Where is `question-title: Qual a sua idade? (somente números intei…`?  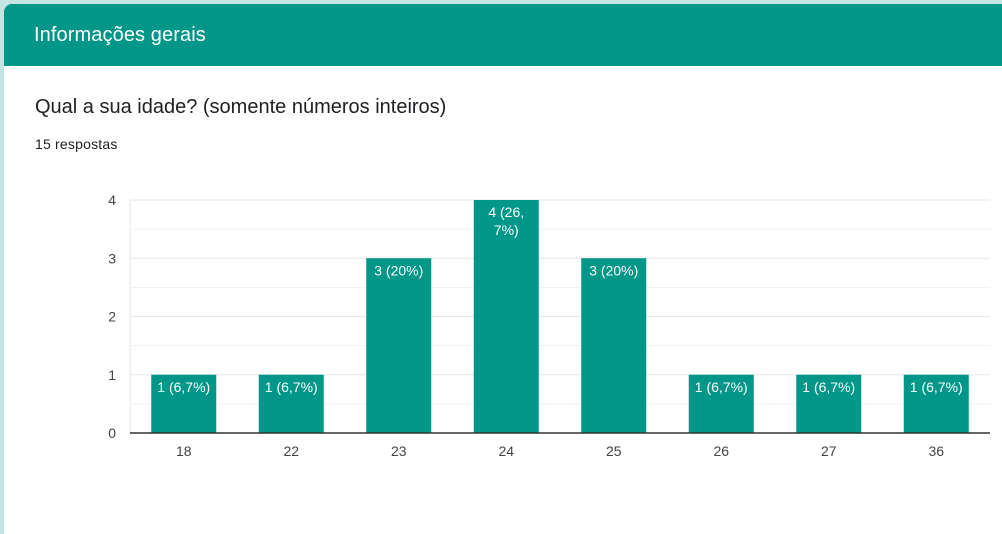
question-title: Qual a sua idade? (somente números intei… is located at coordinates (241, 107).